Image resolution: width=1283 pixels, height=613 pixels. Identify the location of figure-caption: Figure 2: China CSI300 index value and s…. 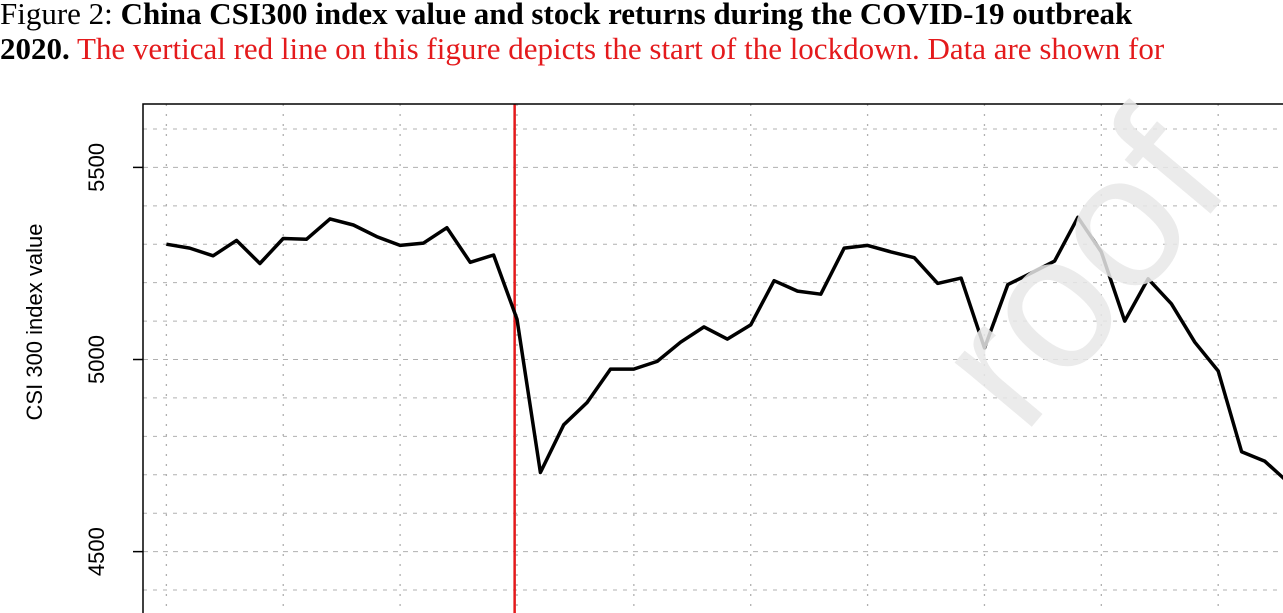
(641, 33).